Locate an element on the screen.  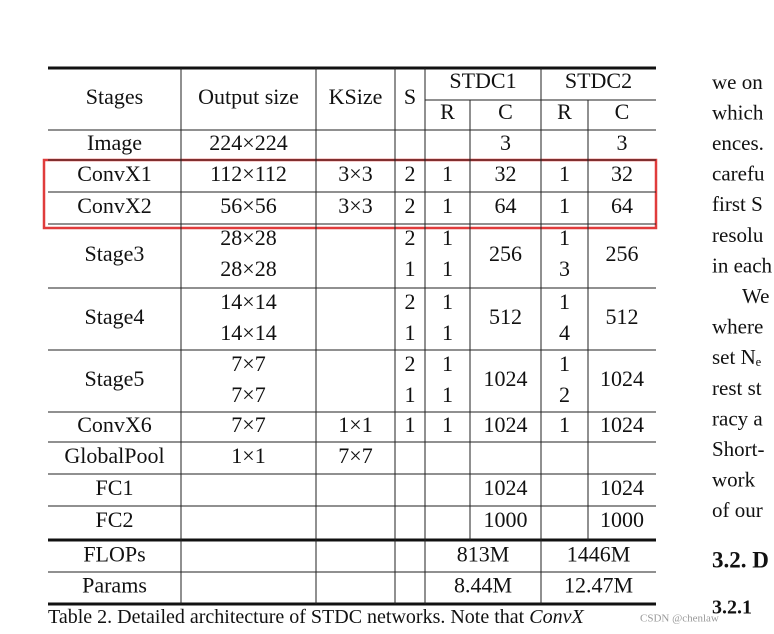
table-cell: 32 is located at coordinates (506, 173).